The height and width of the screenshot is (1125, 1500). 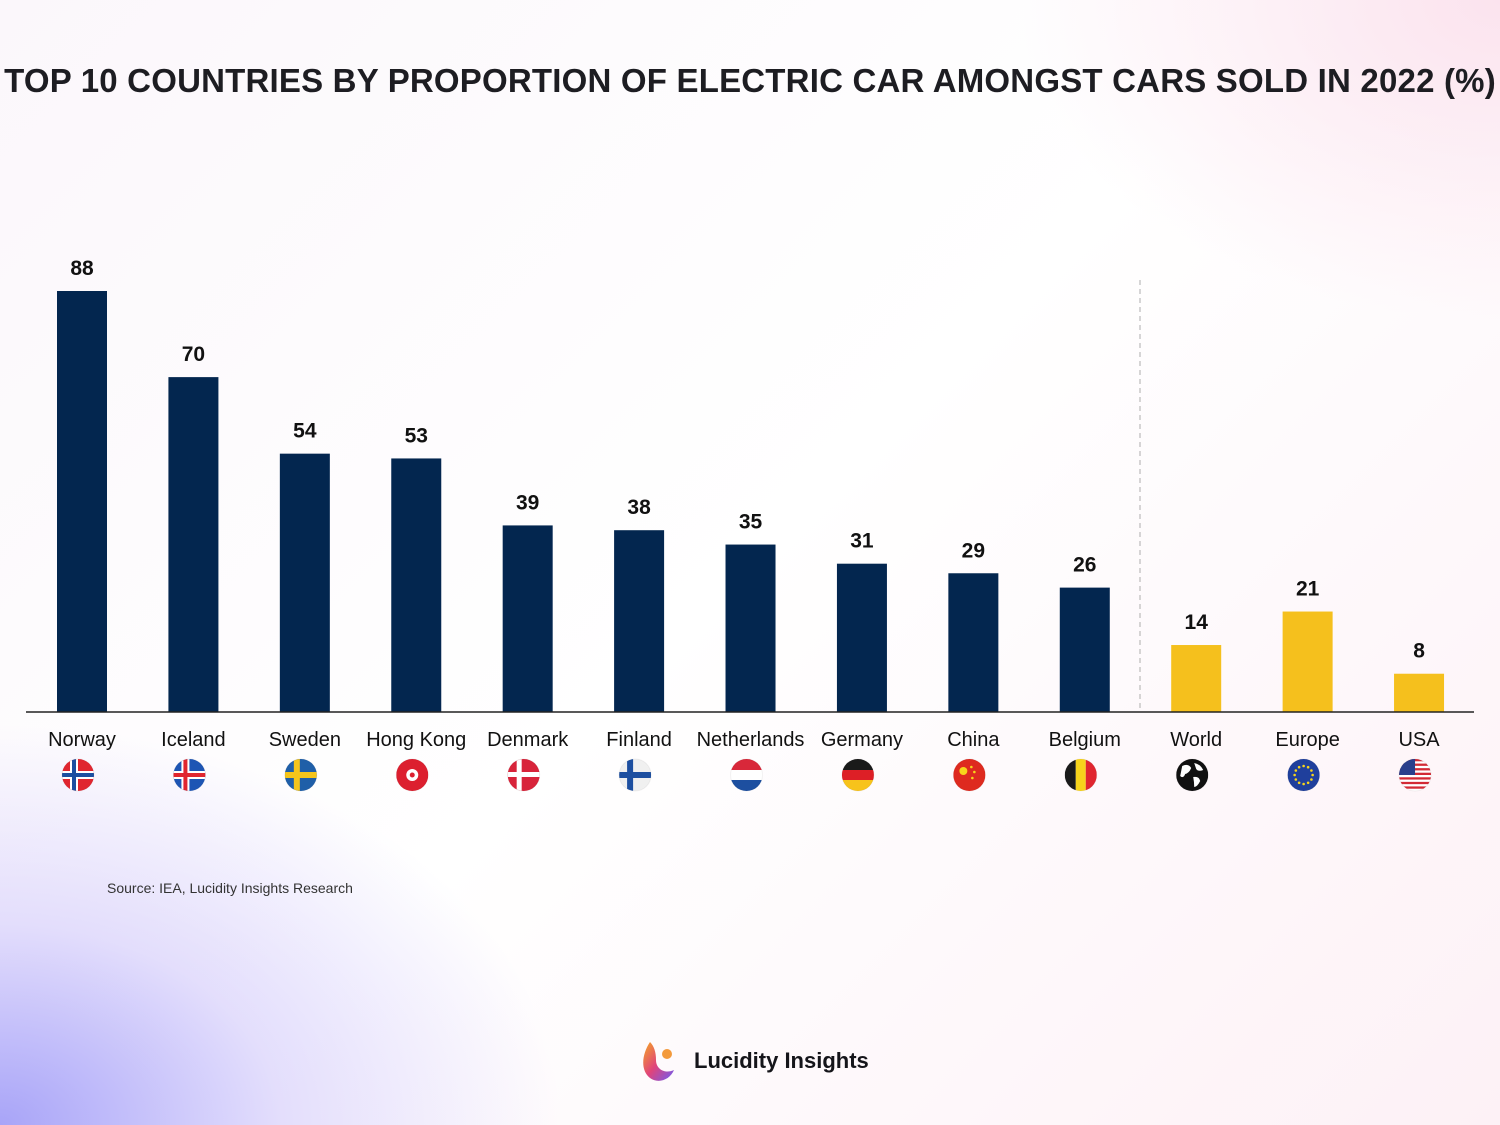 What do you see at coordinates (82, 740) in the screenshot?
I see `category-label: Norway` at bounding box center [82, 740].